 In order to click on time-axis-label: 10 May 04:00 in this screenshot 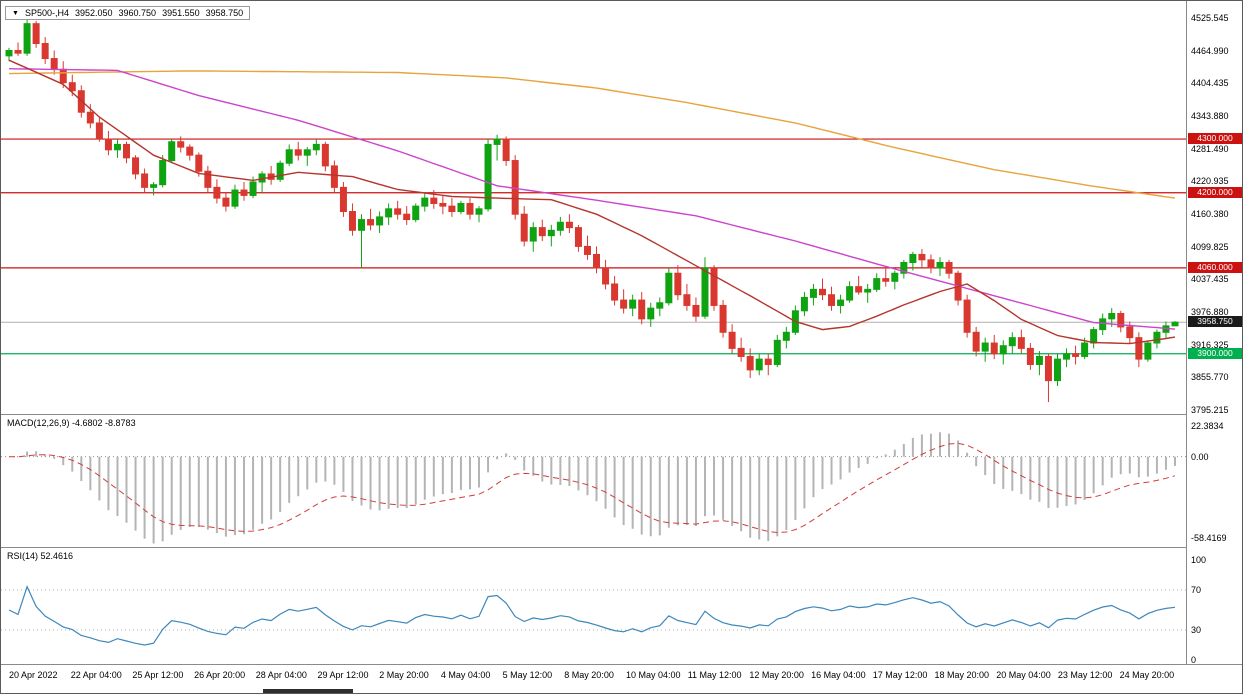, I will do `click(653, 675)`.